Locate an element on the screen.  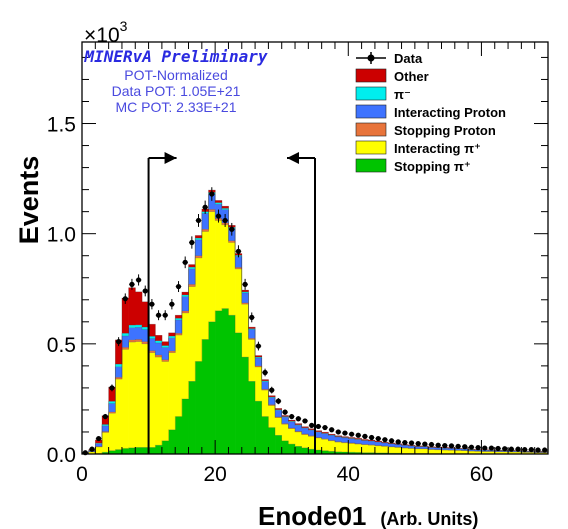
legend-entry: Stopping Proton is located at coordinates (425, 130).